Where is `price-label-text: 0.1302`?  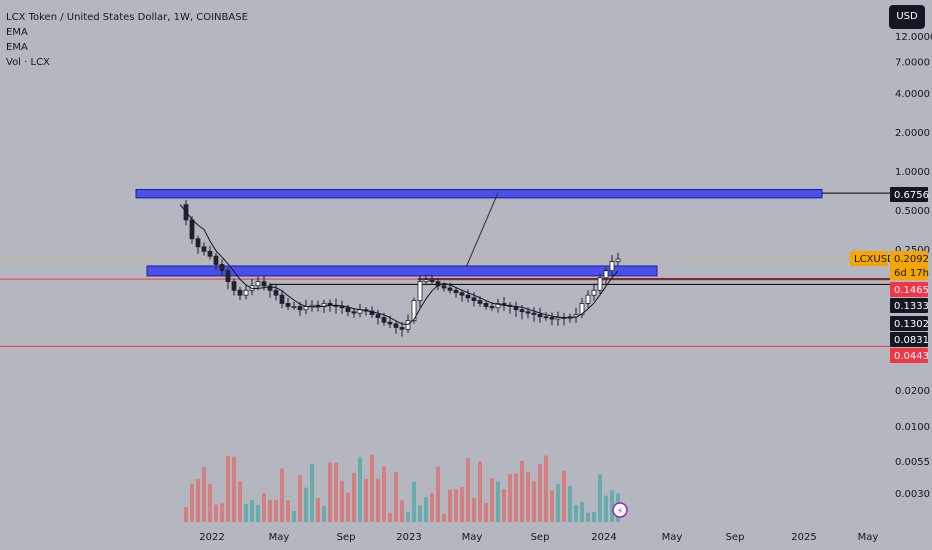
price-label-text: 0.1302 is located at coordinates (911, 324).